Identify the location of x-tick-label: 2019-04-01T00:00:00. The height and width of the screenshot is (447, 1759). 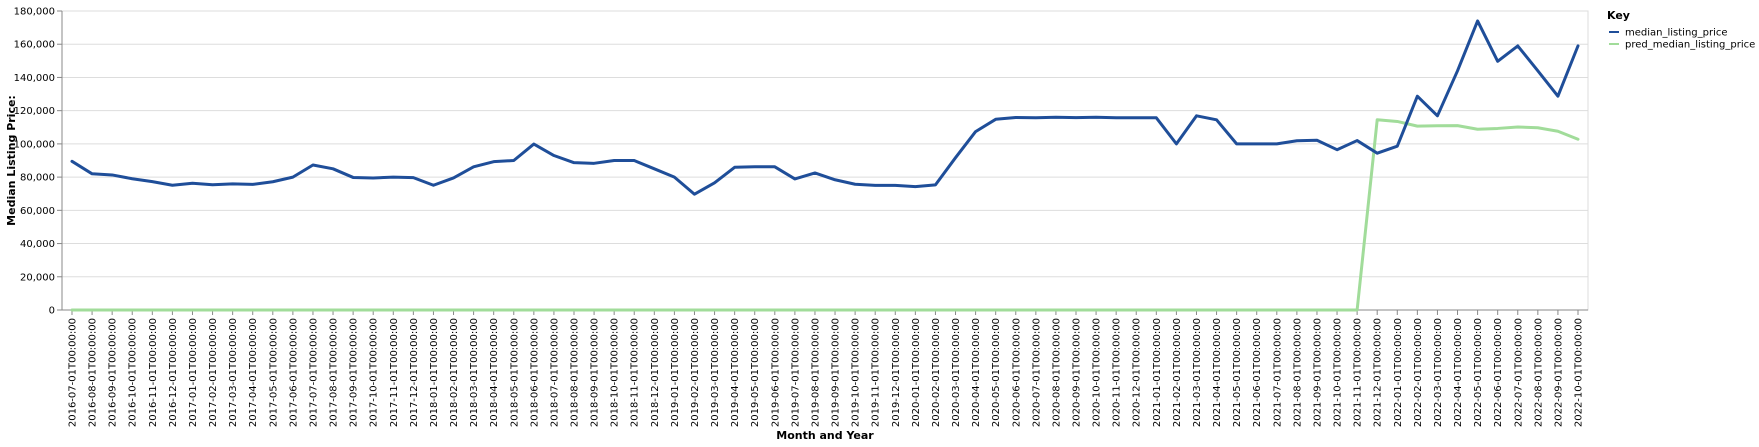
(735, 372).